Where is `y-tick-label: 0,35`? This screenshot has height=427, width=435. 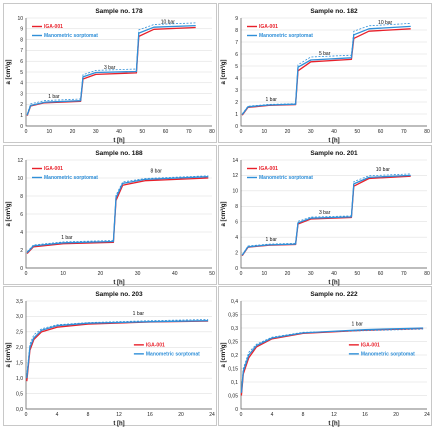
y-tick-label: 0,35 is located at coordinates (233, 315).